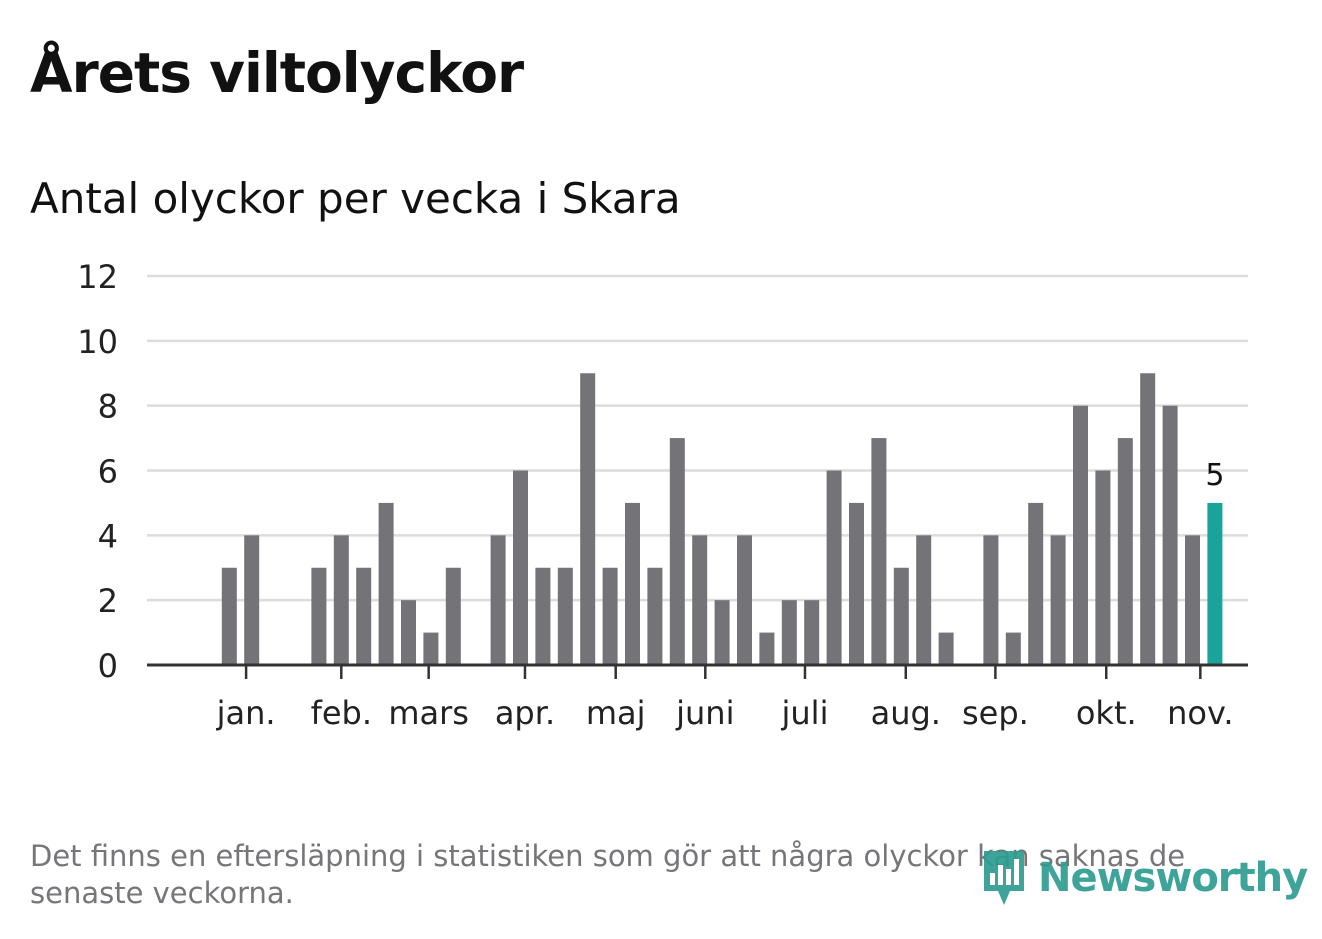  I want to click on y-tick-label: 12, so click(97, 277).